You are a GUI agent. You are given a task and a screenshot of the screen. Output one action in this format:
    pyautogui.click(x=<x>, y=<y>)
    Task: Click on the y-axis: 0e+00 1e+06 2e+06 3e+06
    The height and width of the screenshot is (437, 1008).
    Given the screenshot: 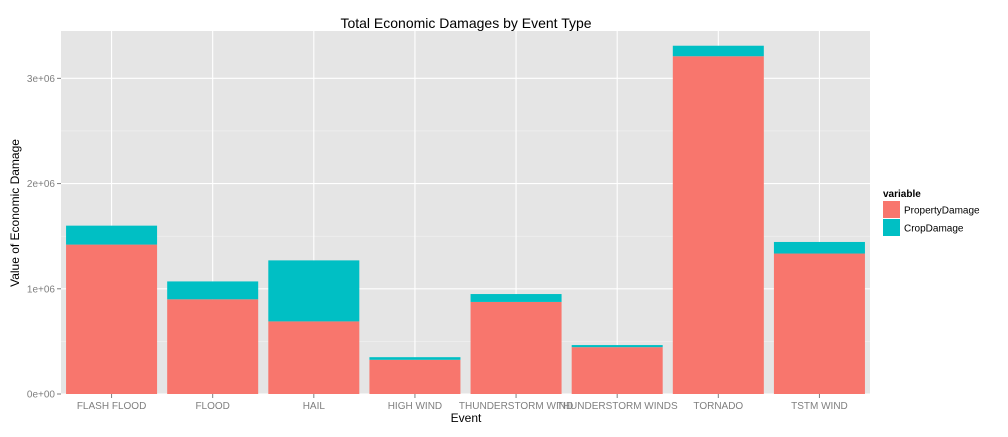 What is the action you would take?
    pyautogui.click(x=44, y=237)
    